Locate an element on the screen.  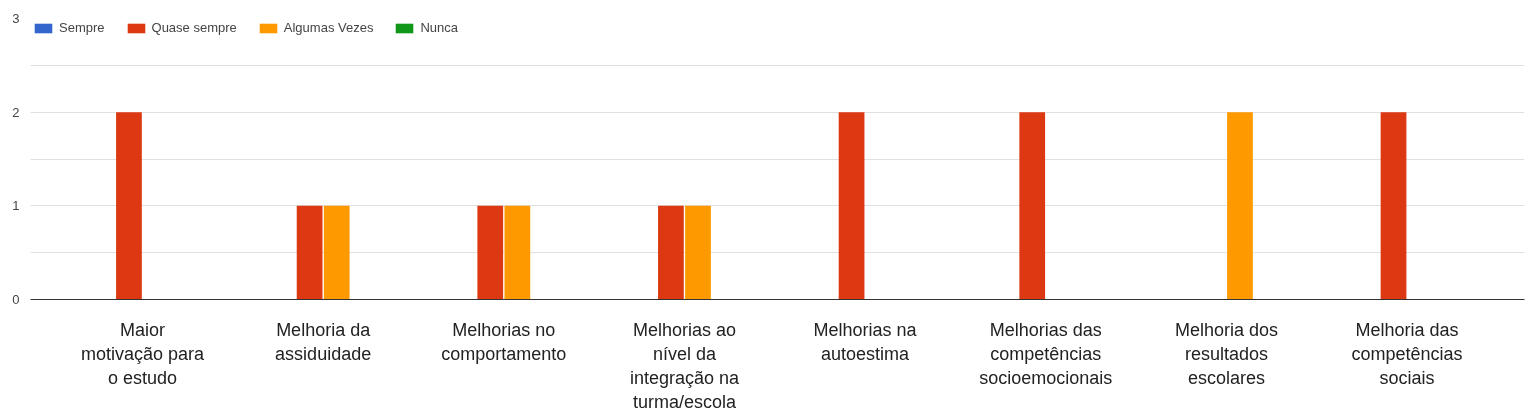
y-tick-label: 2 is located at coordinates (16, 112).